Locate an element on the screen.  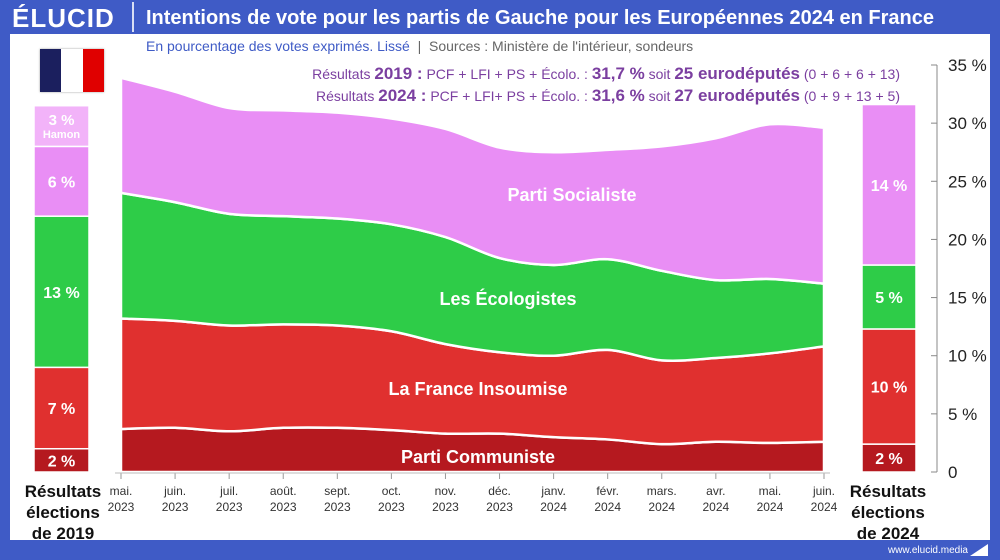
title-separator is located at coordinates (133, 17).